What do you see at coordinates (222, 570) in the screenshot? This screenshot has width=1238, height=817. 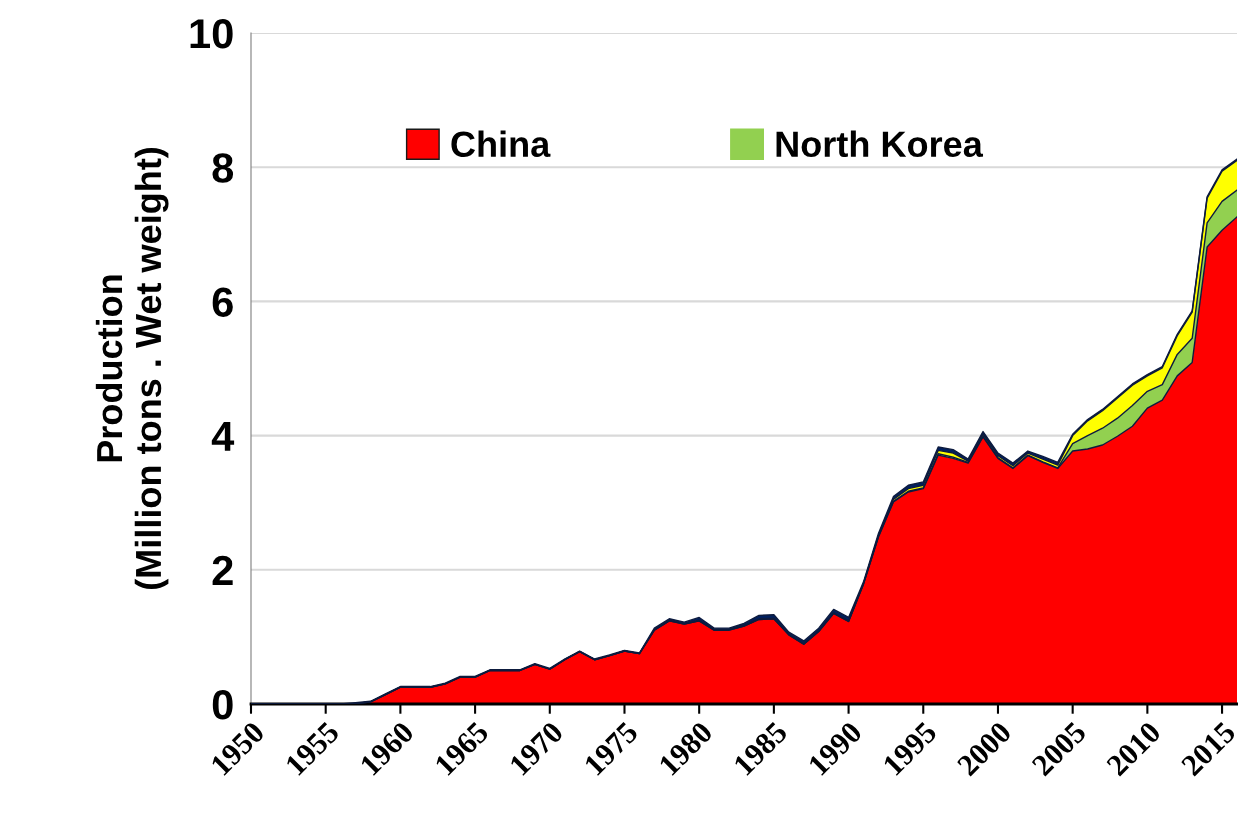 I see `y-tick-label: 2` at bounding box center [222, 570].